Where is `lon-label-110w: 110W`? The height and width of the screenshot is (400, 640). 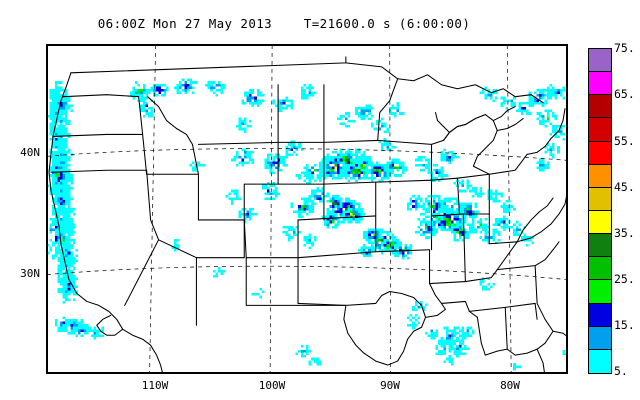 lon-label-110w: 110W is located at coordinates (155, 385).